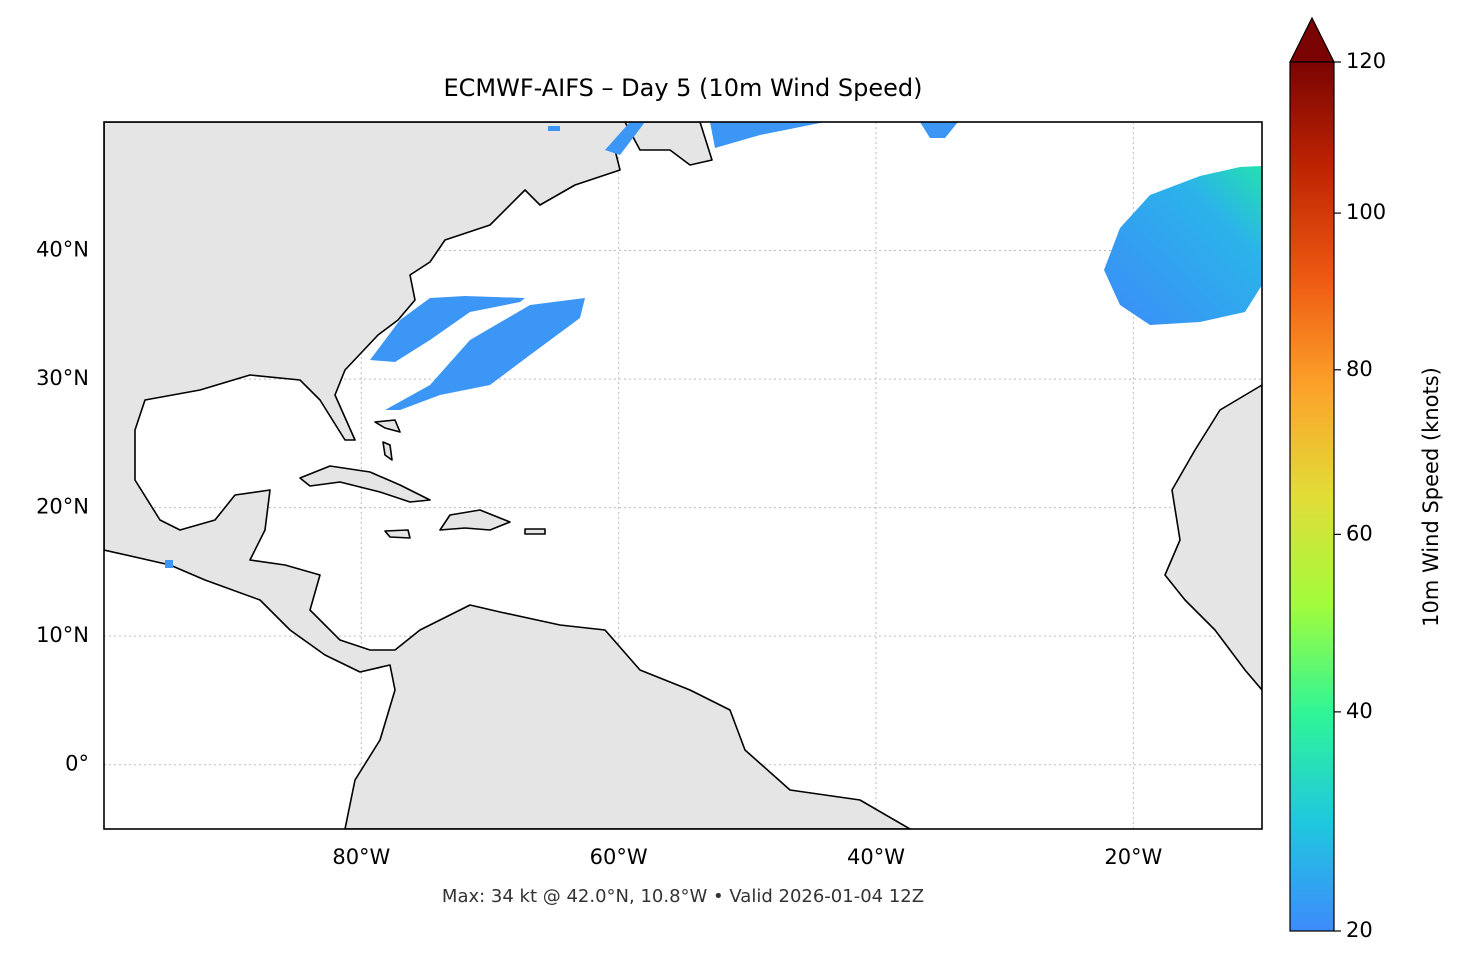 This screenshot has width=1466, height=969. Describe the element at coordinates (77, 764) in the screenshot. I see `y-tick-label: 0°` at that location.